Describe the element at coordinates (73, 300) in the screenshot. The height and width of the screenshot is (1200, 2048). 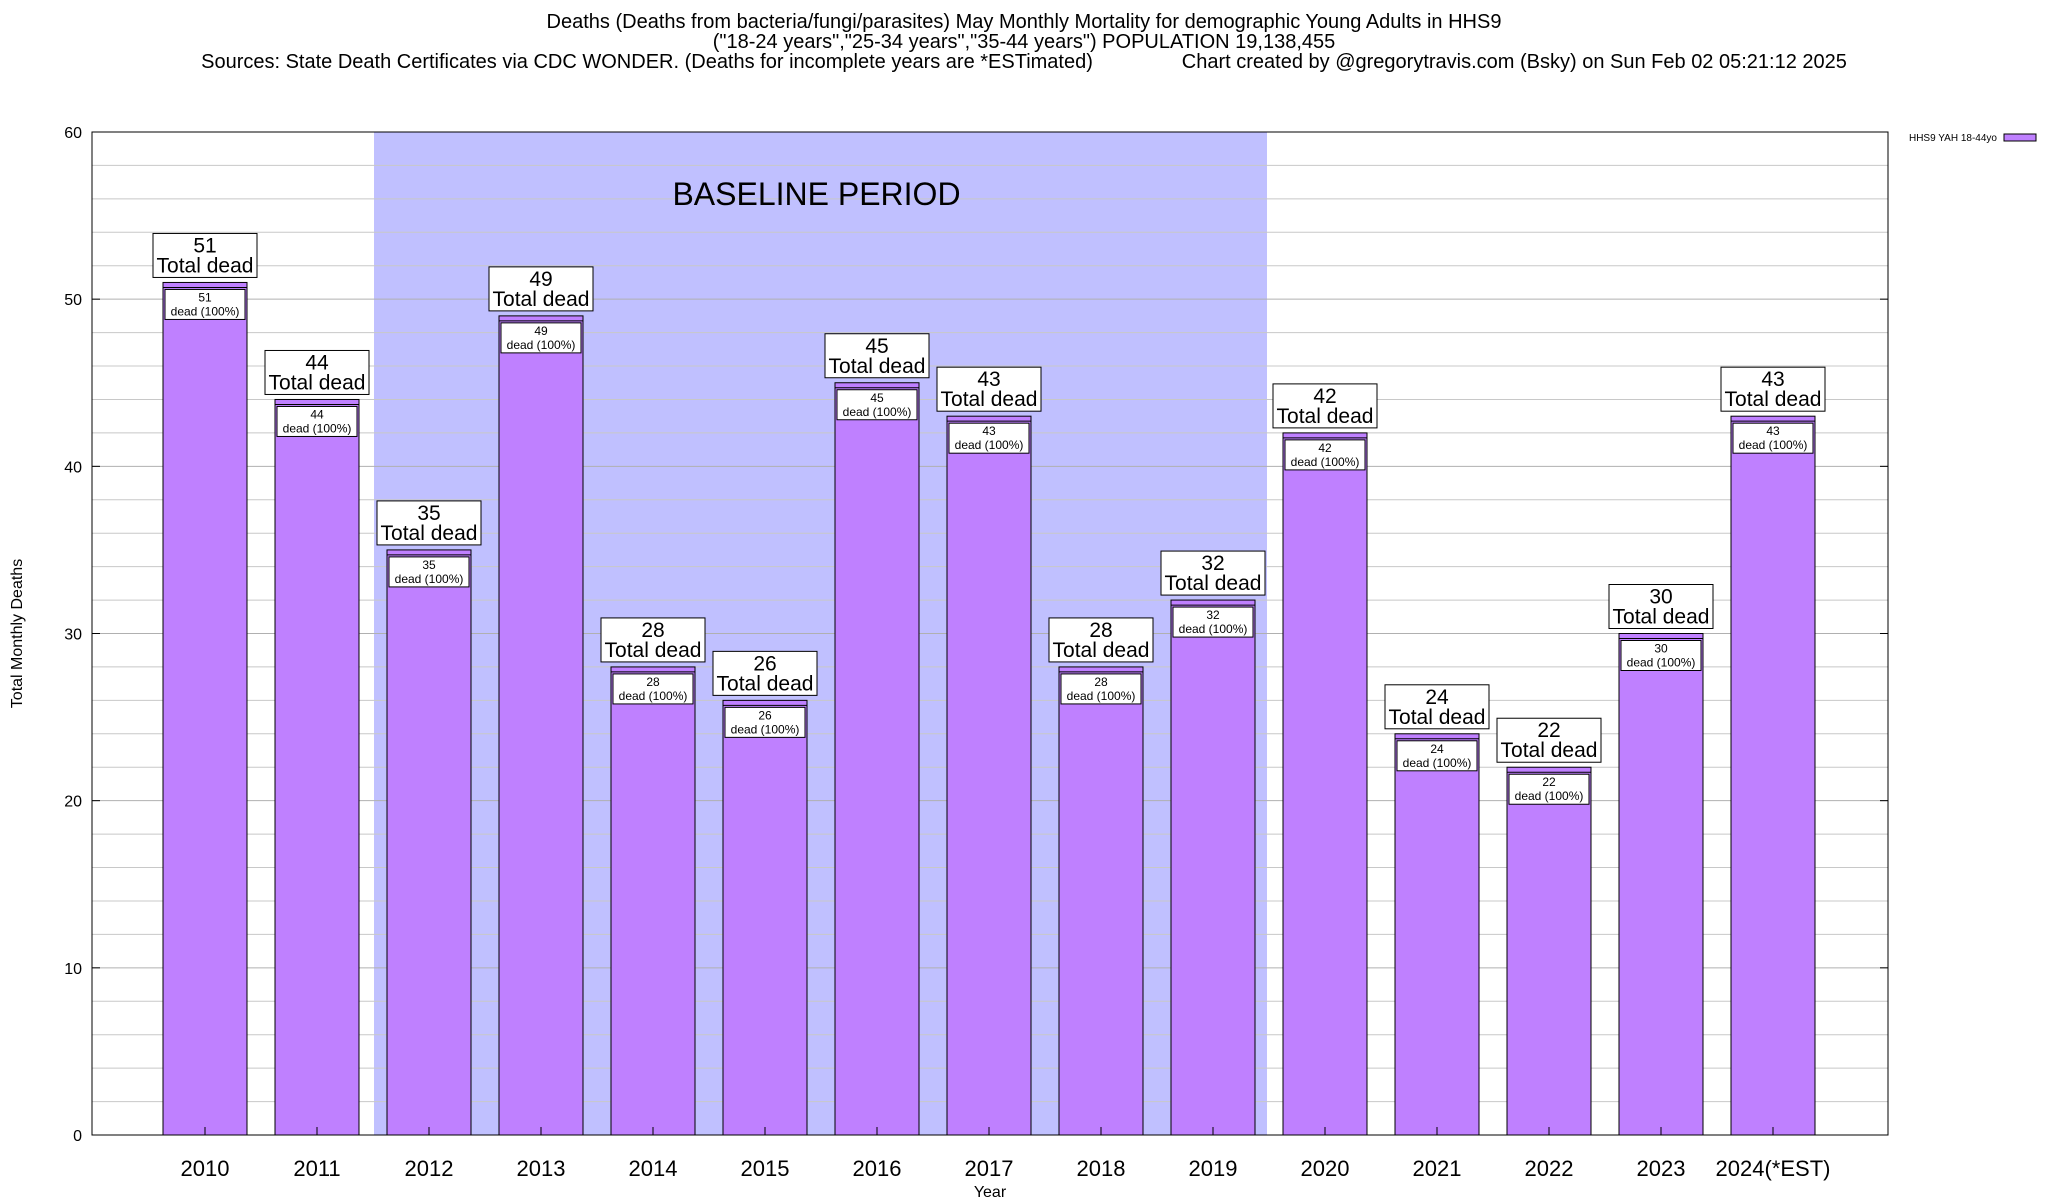
I see `y-tick-label: 50` at that location.